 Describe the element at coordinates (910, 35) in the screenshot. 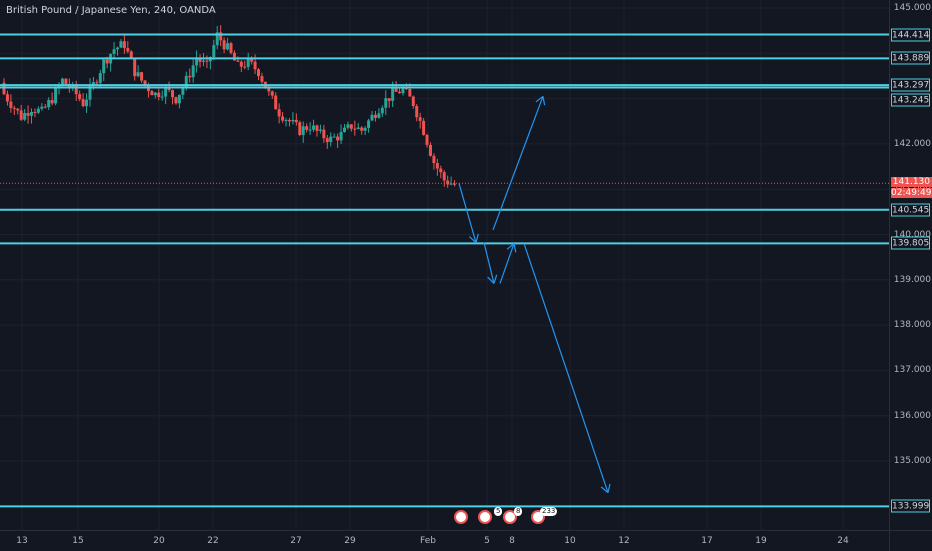

I see `level-price-label: 144.414` at that location.